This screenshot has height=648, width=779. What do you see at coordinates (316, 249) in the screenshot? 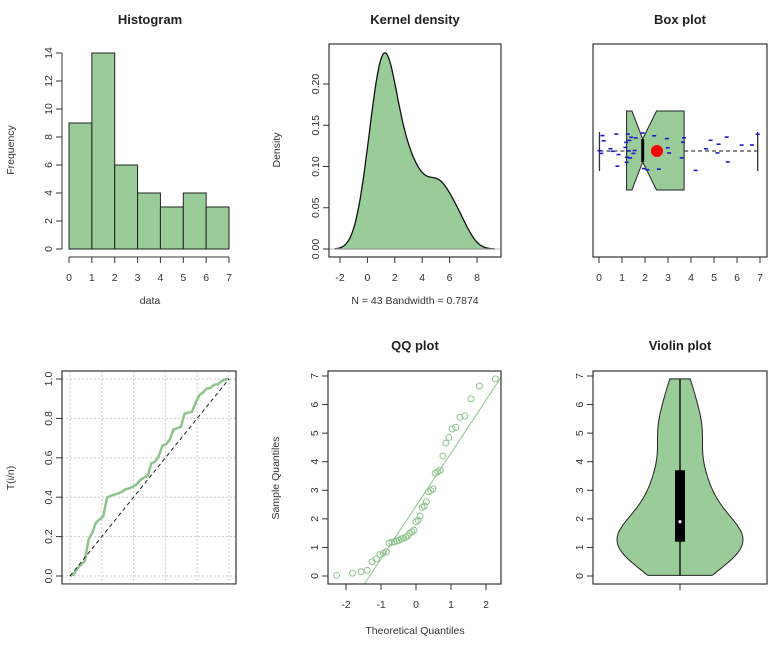
I see `density-y-tick-label: 0.00` at bounding box center [316, 249].